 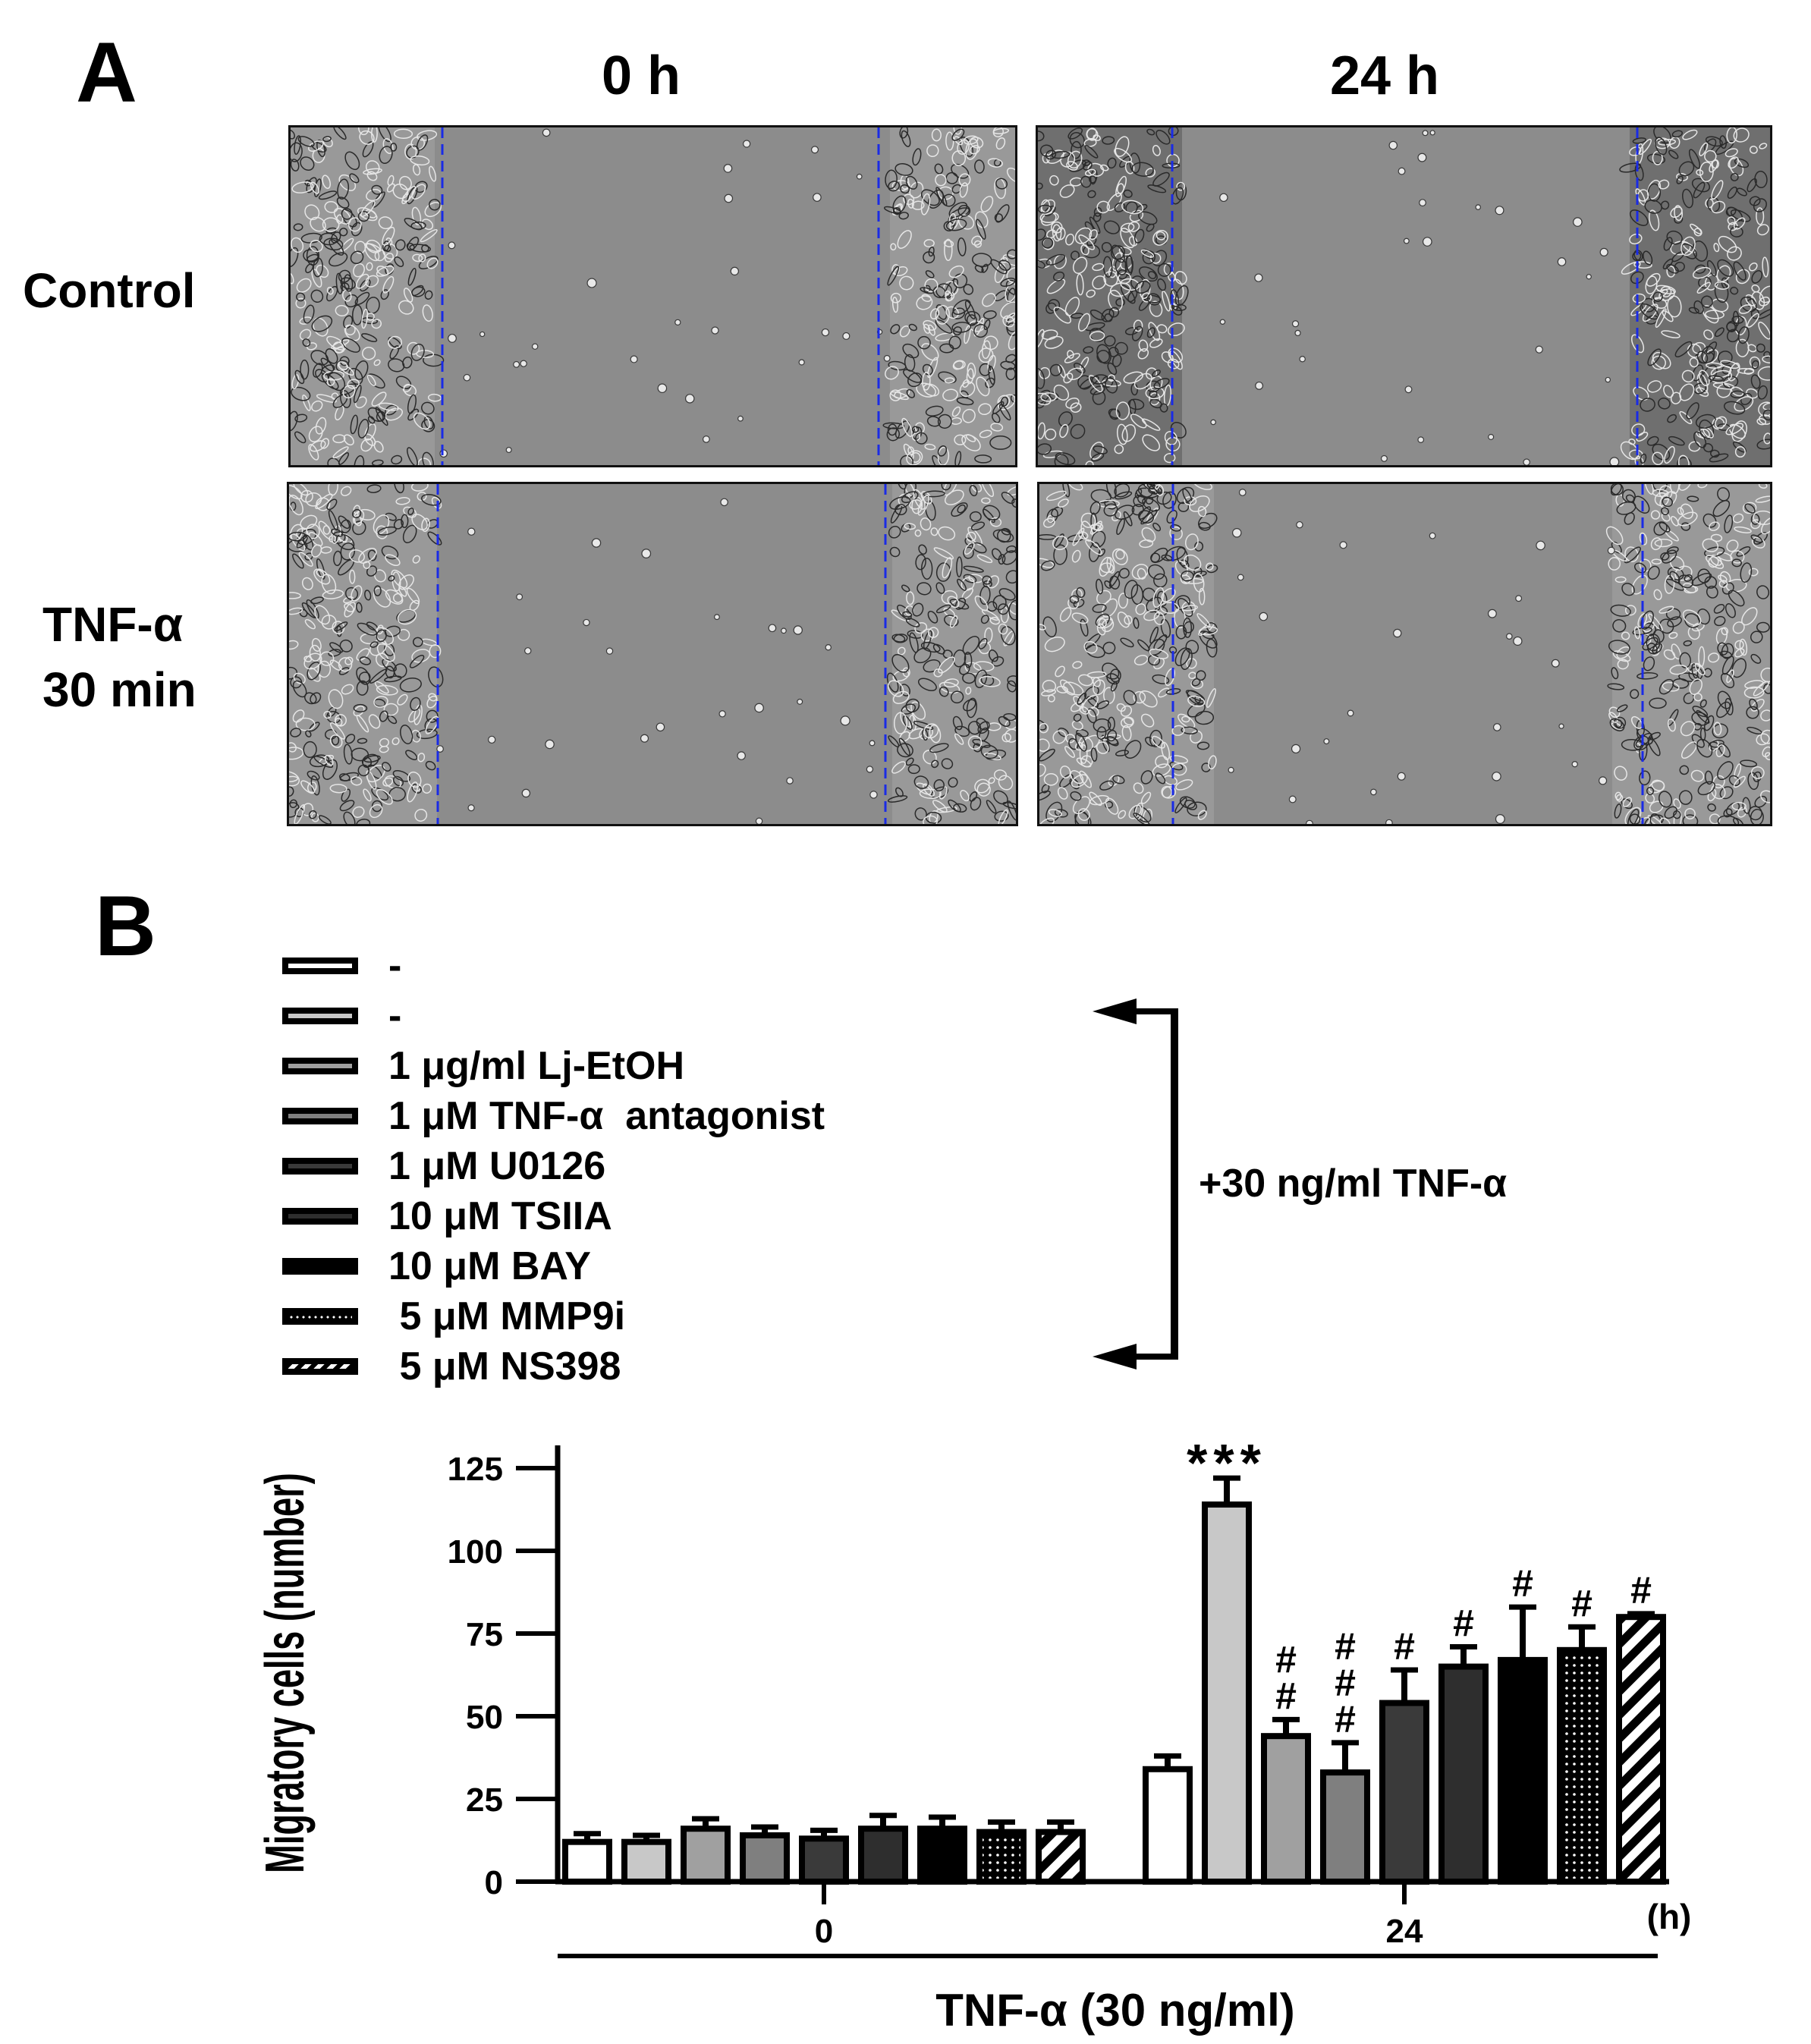 What do you see at coordinates (484, 1800) in the screenshot?
I see `y-tick-label: 25` at bounding box center [484, 1800].